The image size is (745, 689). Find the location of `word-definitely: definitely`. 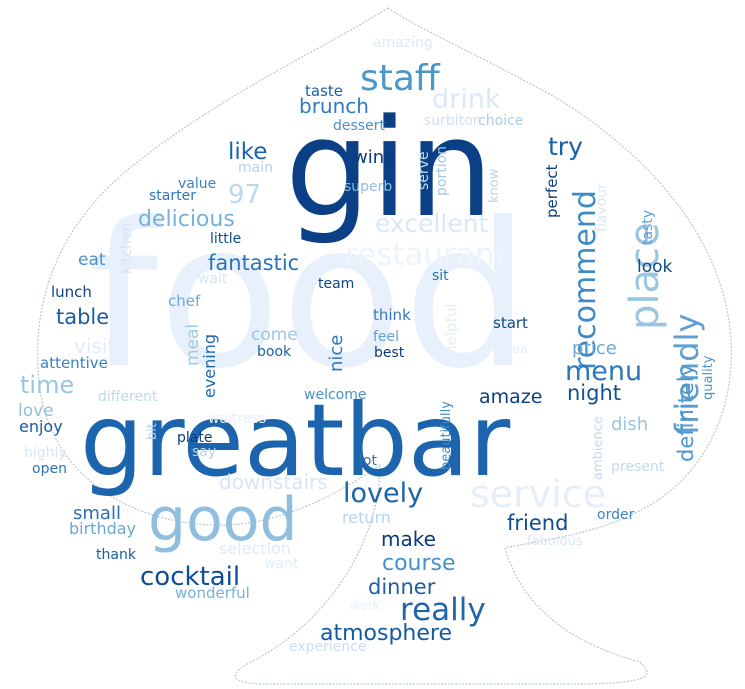

word-definitely: definitely is located at coordinates (686, 413).